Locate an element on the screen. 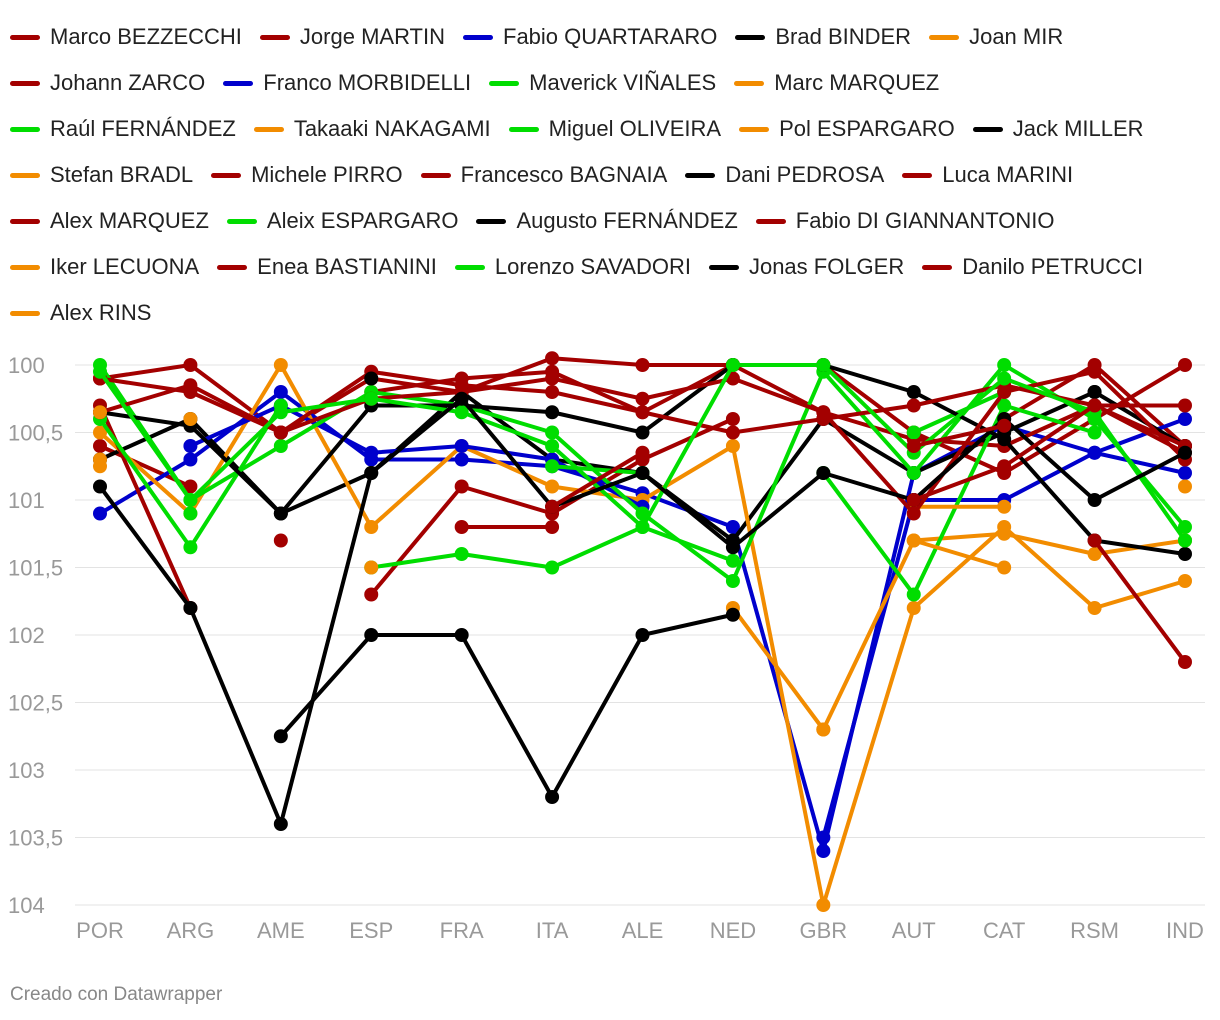 This screenshot has width=1220, height=1020. legend-label: Luca MARINI is located at coordinates (1008, 174).